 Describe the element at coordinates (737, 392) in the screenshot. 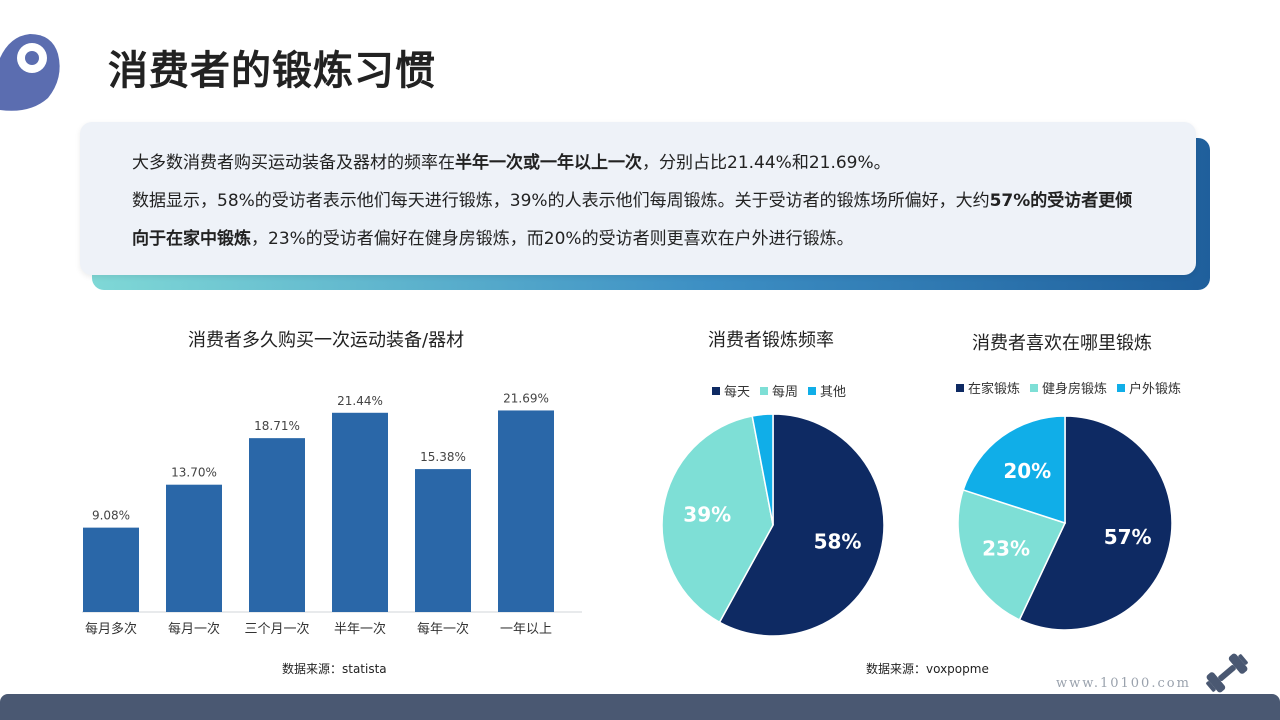

I see `legend-label: 每天` at that location.